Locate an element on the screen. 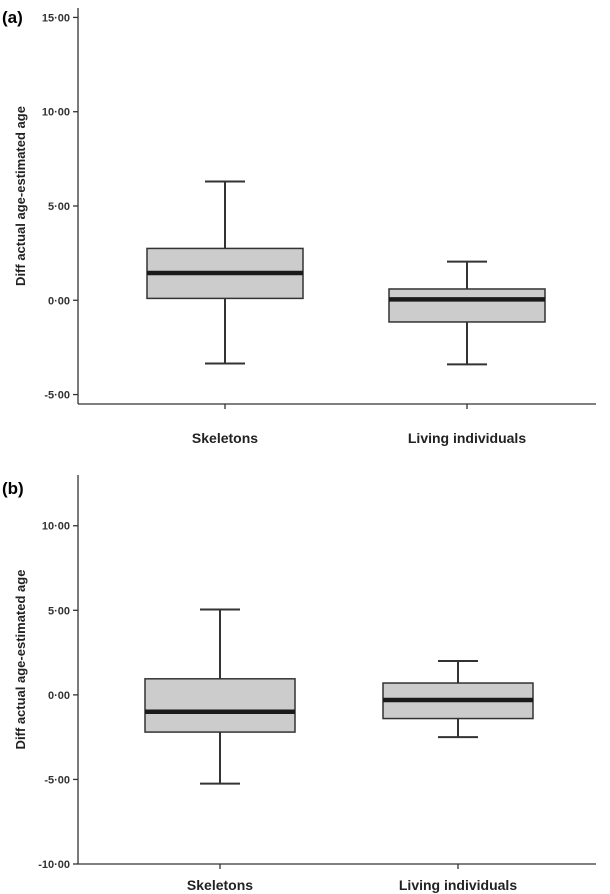 The image size is (610, 894). panel-label: (a) is located at coordinates (12, 17).